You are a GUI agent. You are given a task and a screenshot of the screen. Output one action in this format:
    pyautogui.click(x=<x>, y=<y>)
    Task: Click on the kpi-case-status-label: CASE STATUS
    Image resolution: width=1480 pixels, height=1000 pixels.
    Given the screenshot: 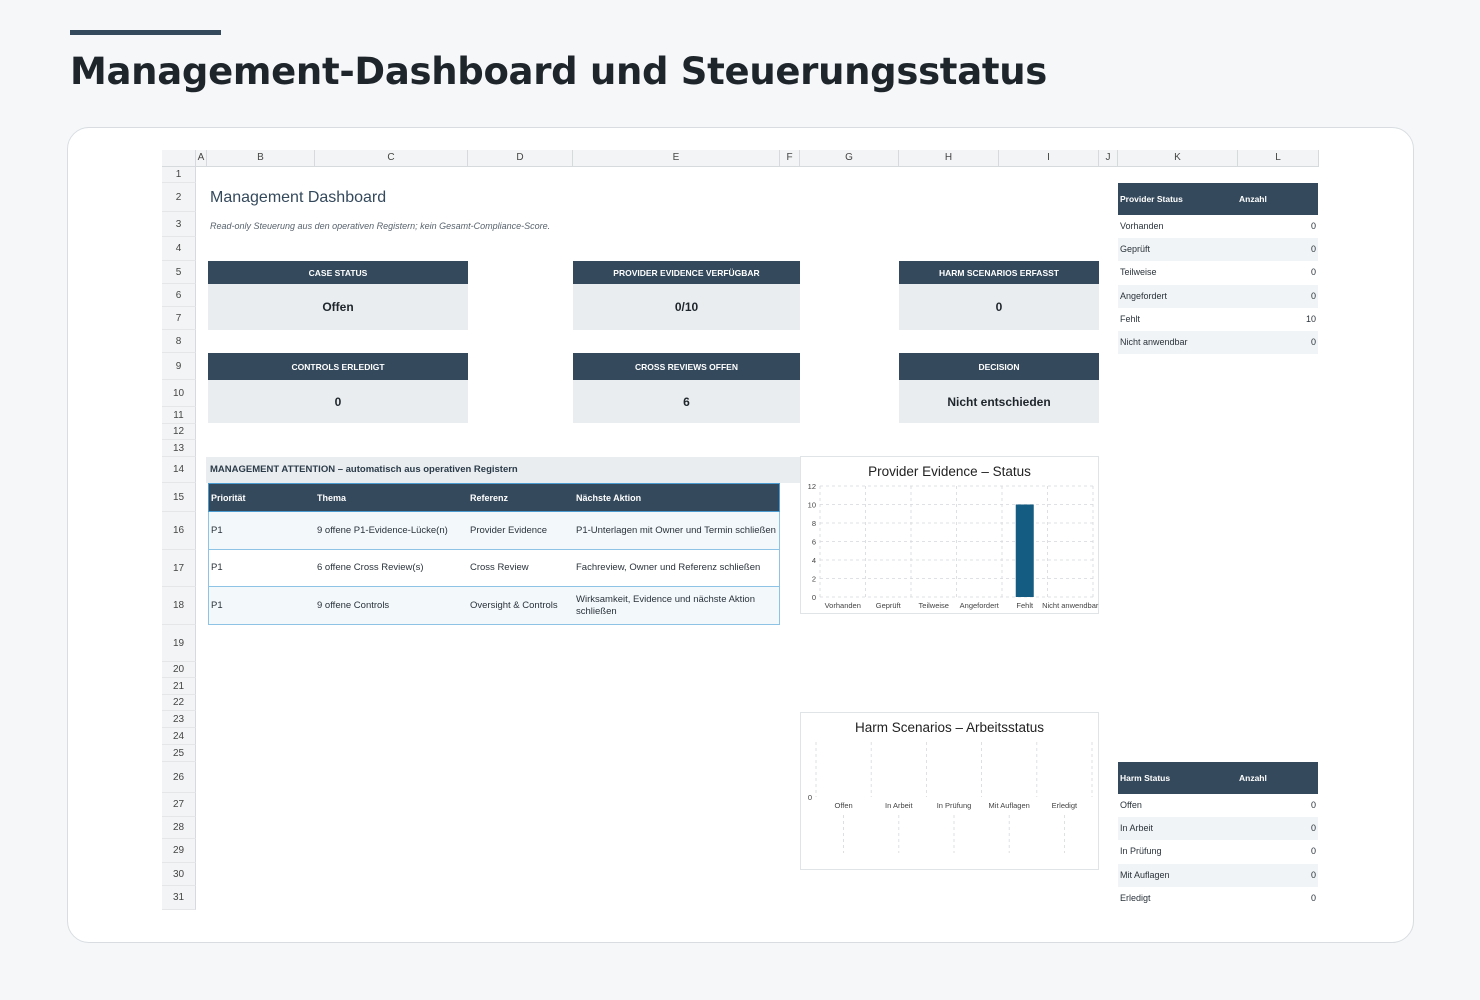 What is the action you would take?
    pyautogui.click(x=338, y=272)
    